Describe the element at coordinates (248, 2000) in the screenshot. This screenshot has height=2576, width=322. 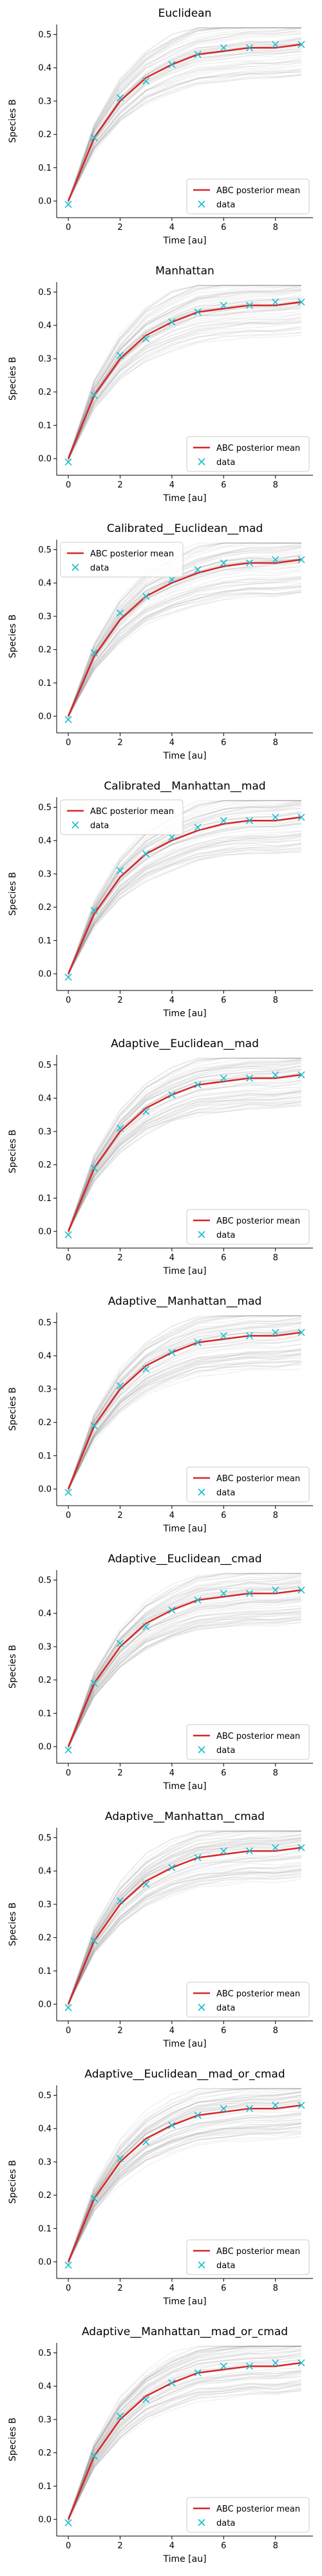
I see `legend: ABC posterior mean data` at that location.